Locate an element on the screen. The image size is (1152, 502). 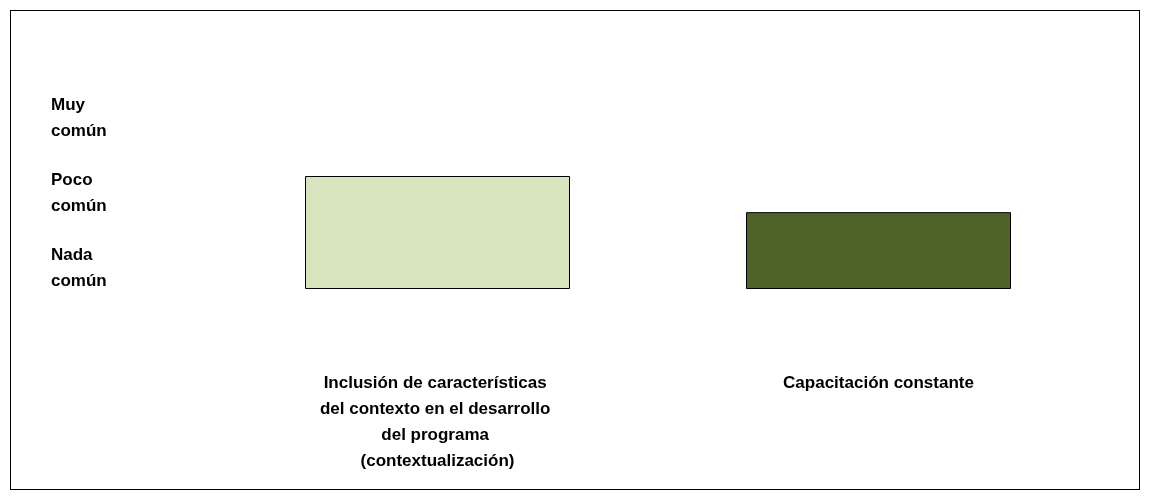
text: Poco común is located at coordinates (79, 192).